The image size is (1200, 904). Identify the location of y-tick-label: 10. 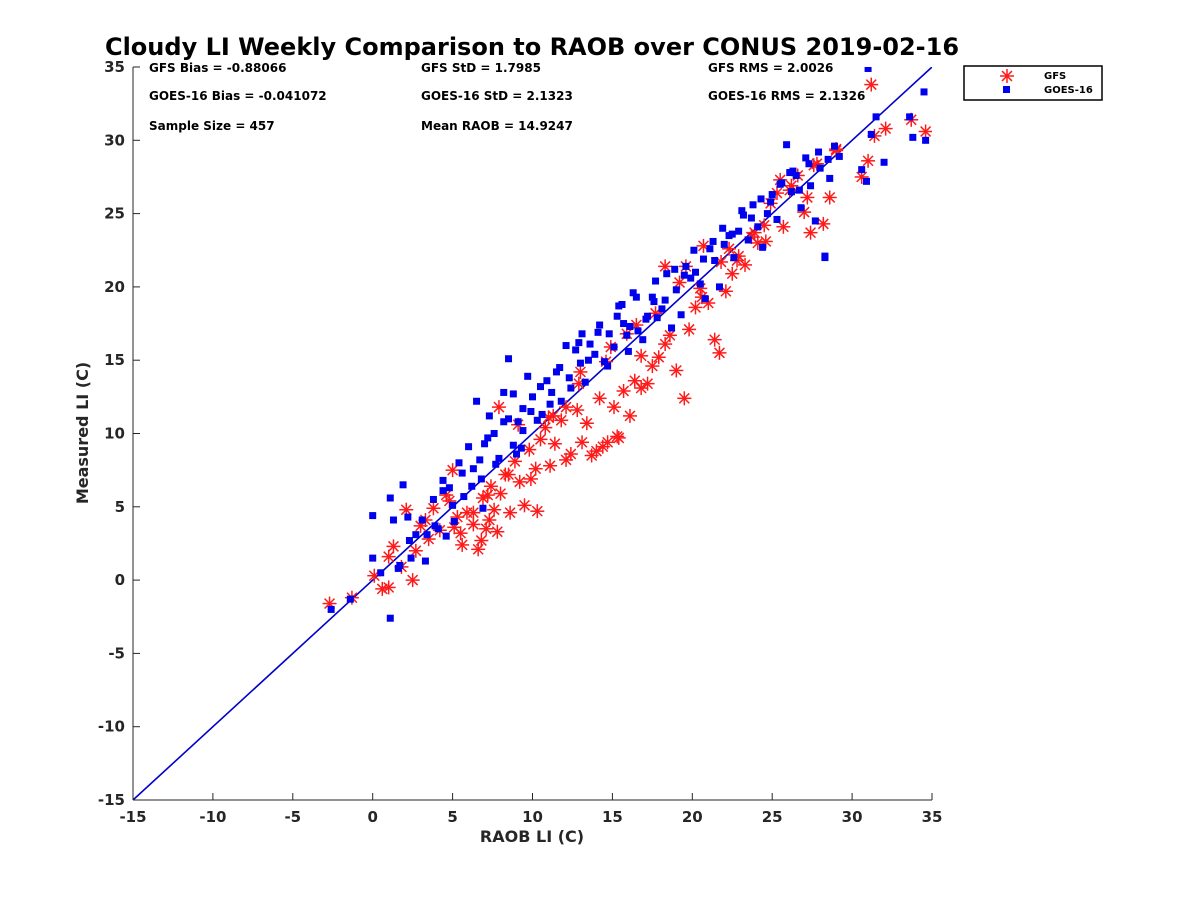
(114, 434).